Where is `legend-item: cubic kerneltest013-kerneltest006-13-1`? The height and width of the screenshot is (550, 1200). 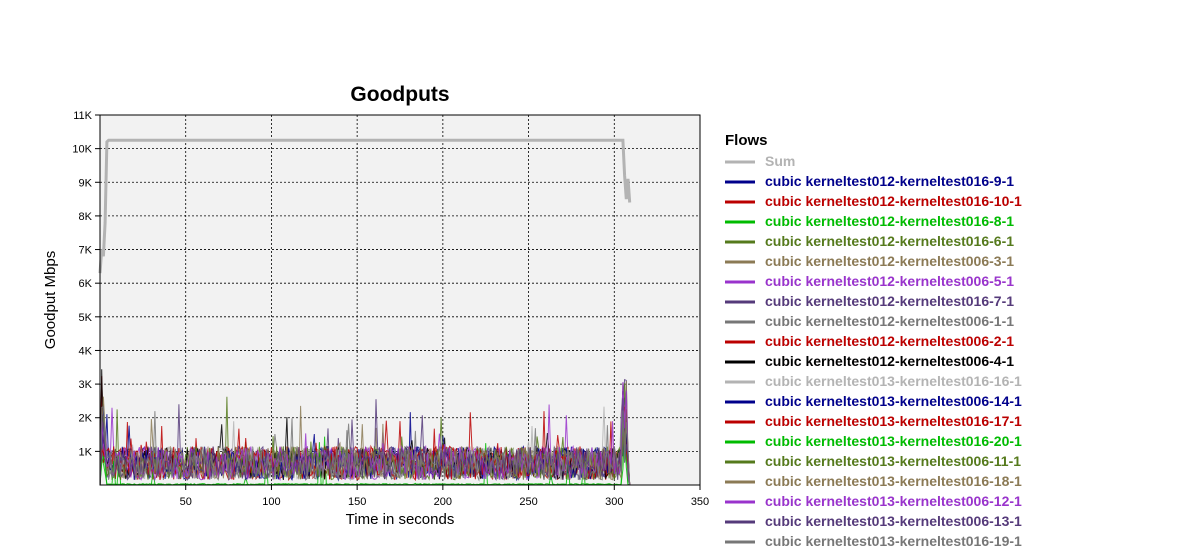
legend-item: cubic kerneltest013-kerneltest006-13-1 is located at coordinates (873, 521).